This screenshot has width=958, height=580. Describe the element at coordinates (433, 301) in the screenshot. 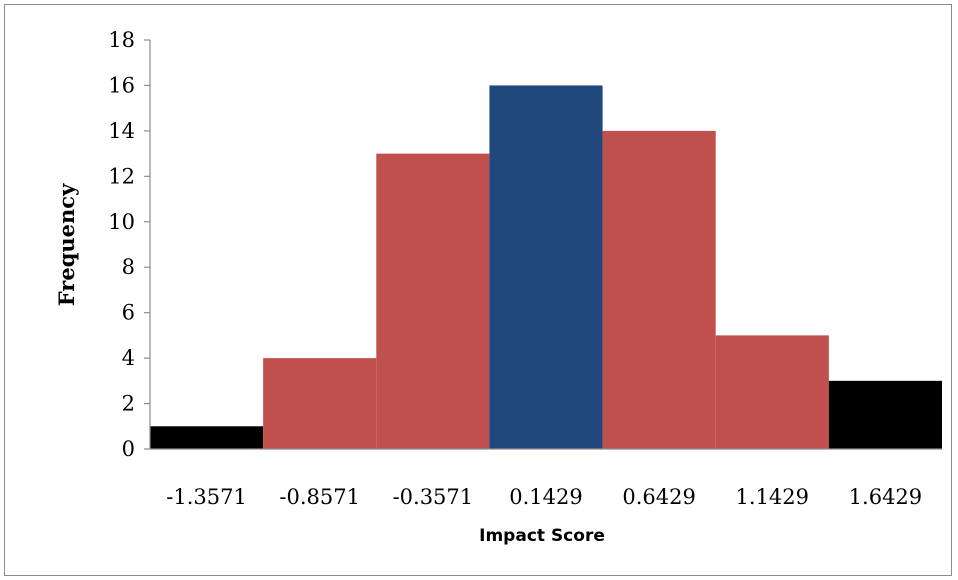

I see `bar--0.3571` at that location.